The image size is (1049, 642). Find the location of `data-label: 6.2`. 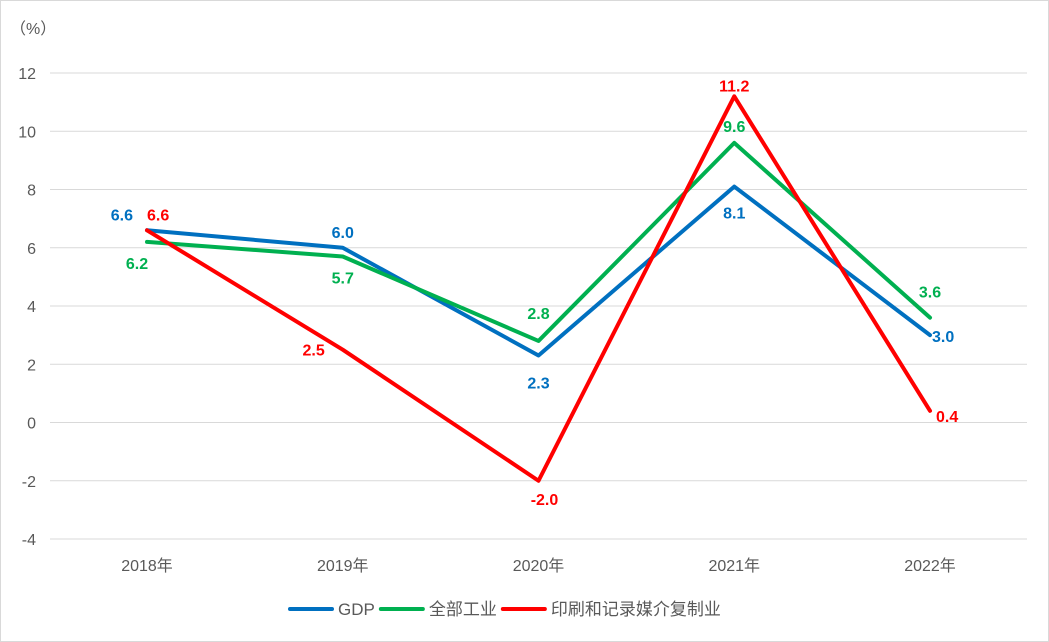

data-label: 6.2 is located at coordinates (137, 264).